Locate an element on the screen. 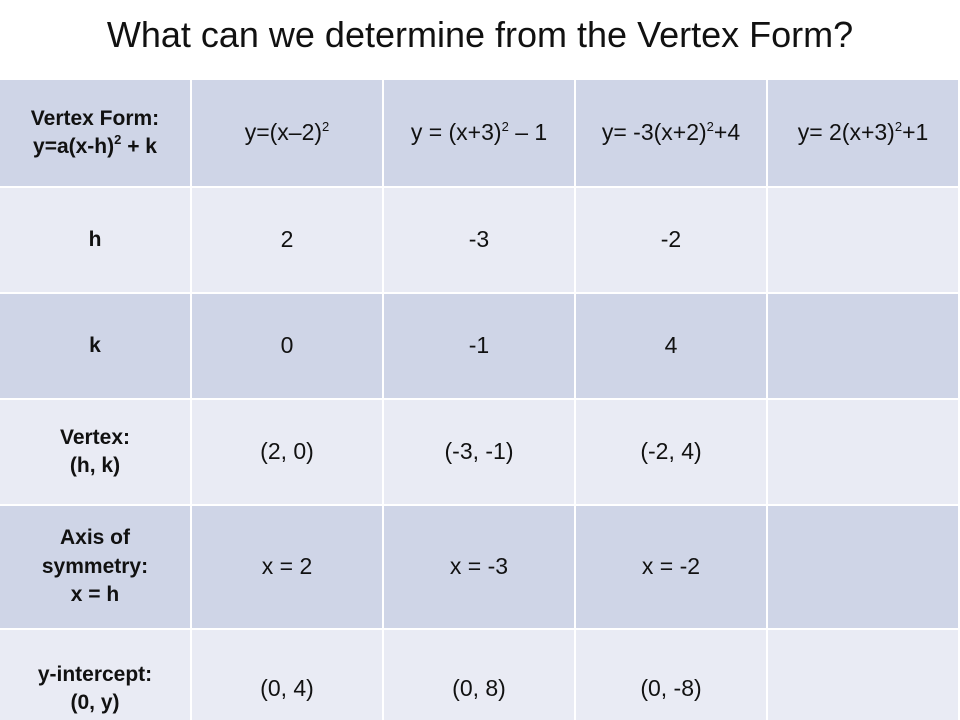 Image resolution: width=960 pixels, height=720 pixels. cell-line: Vertex: is located at coordinates (95, 438).